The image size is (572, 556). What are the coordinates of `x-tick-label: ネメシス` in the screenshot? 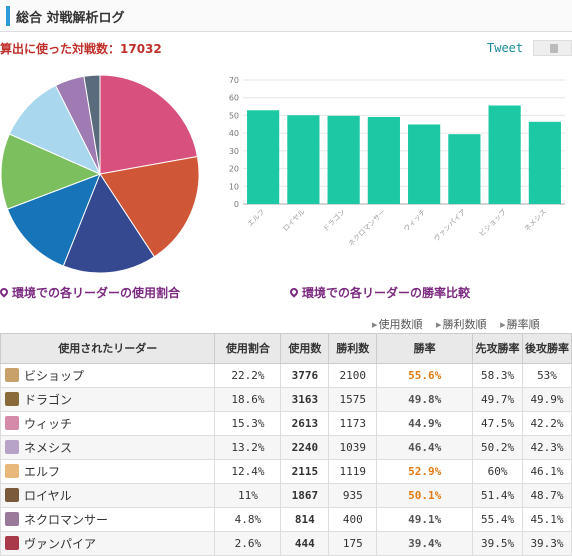 It's located at (535, 220).